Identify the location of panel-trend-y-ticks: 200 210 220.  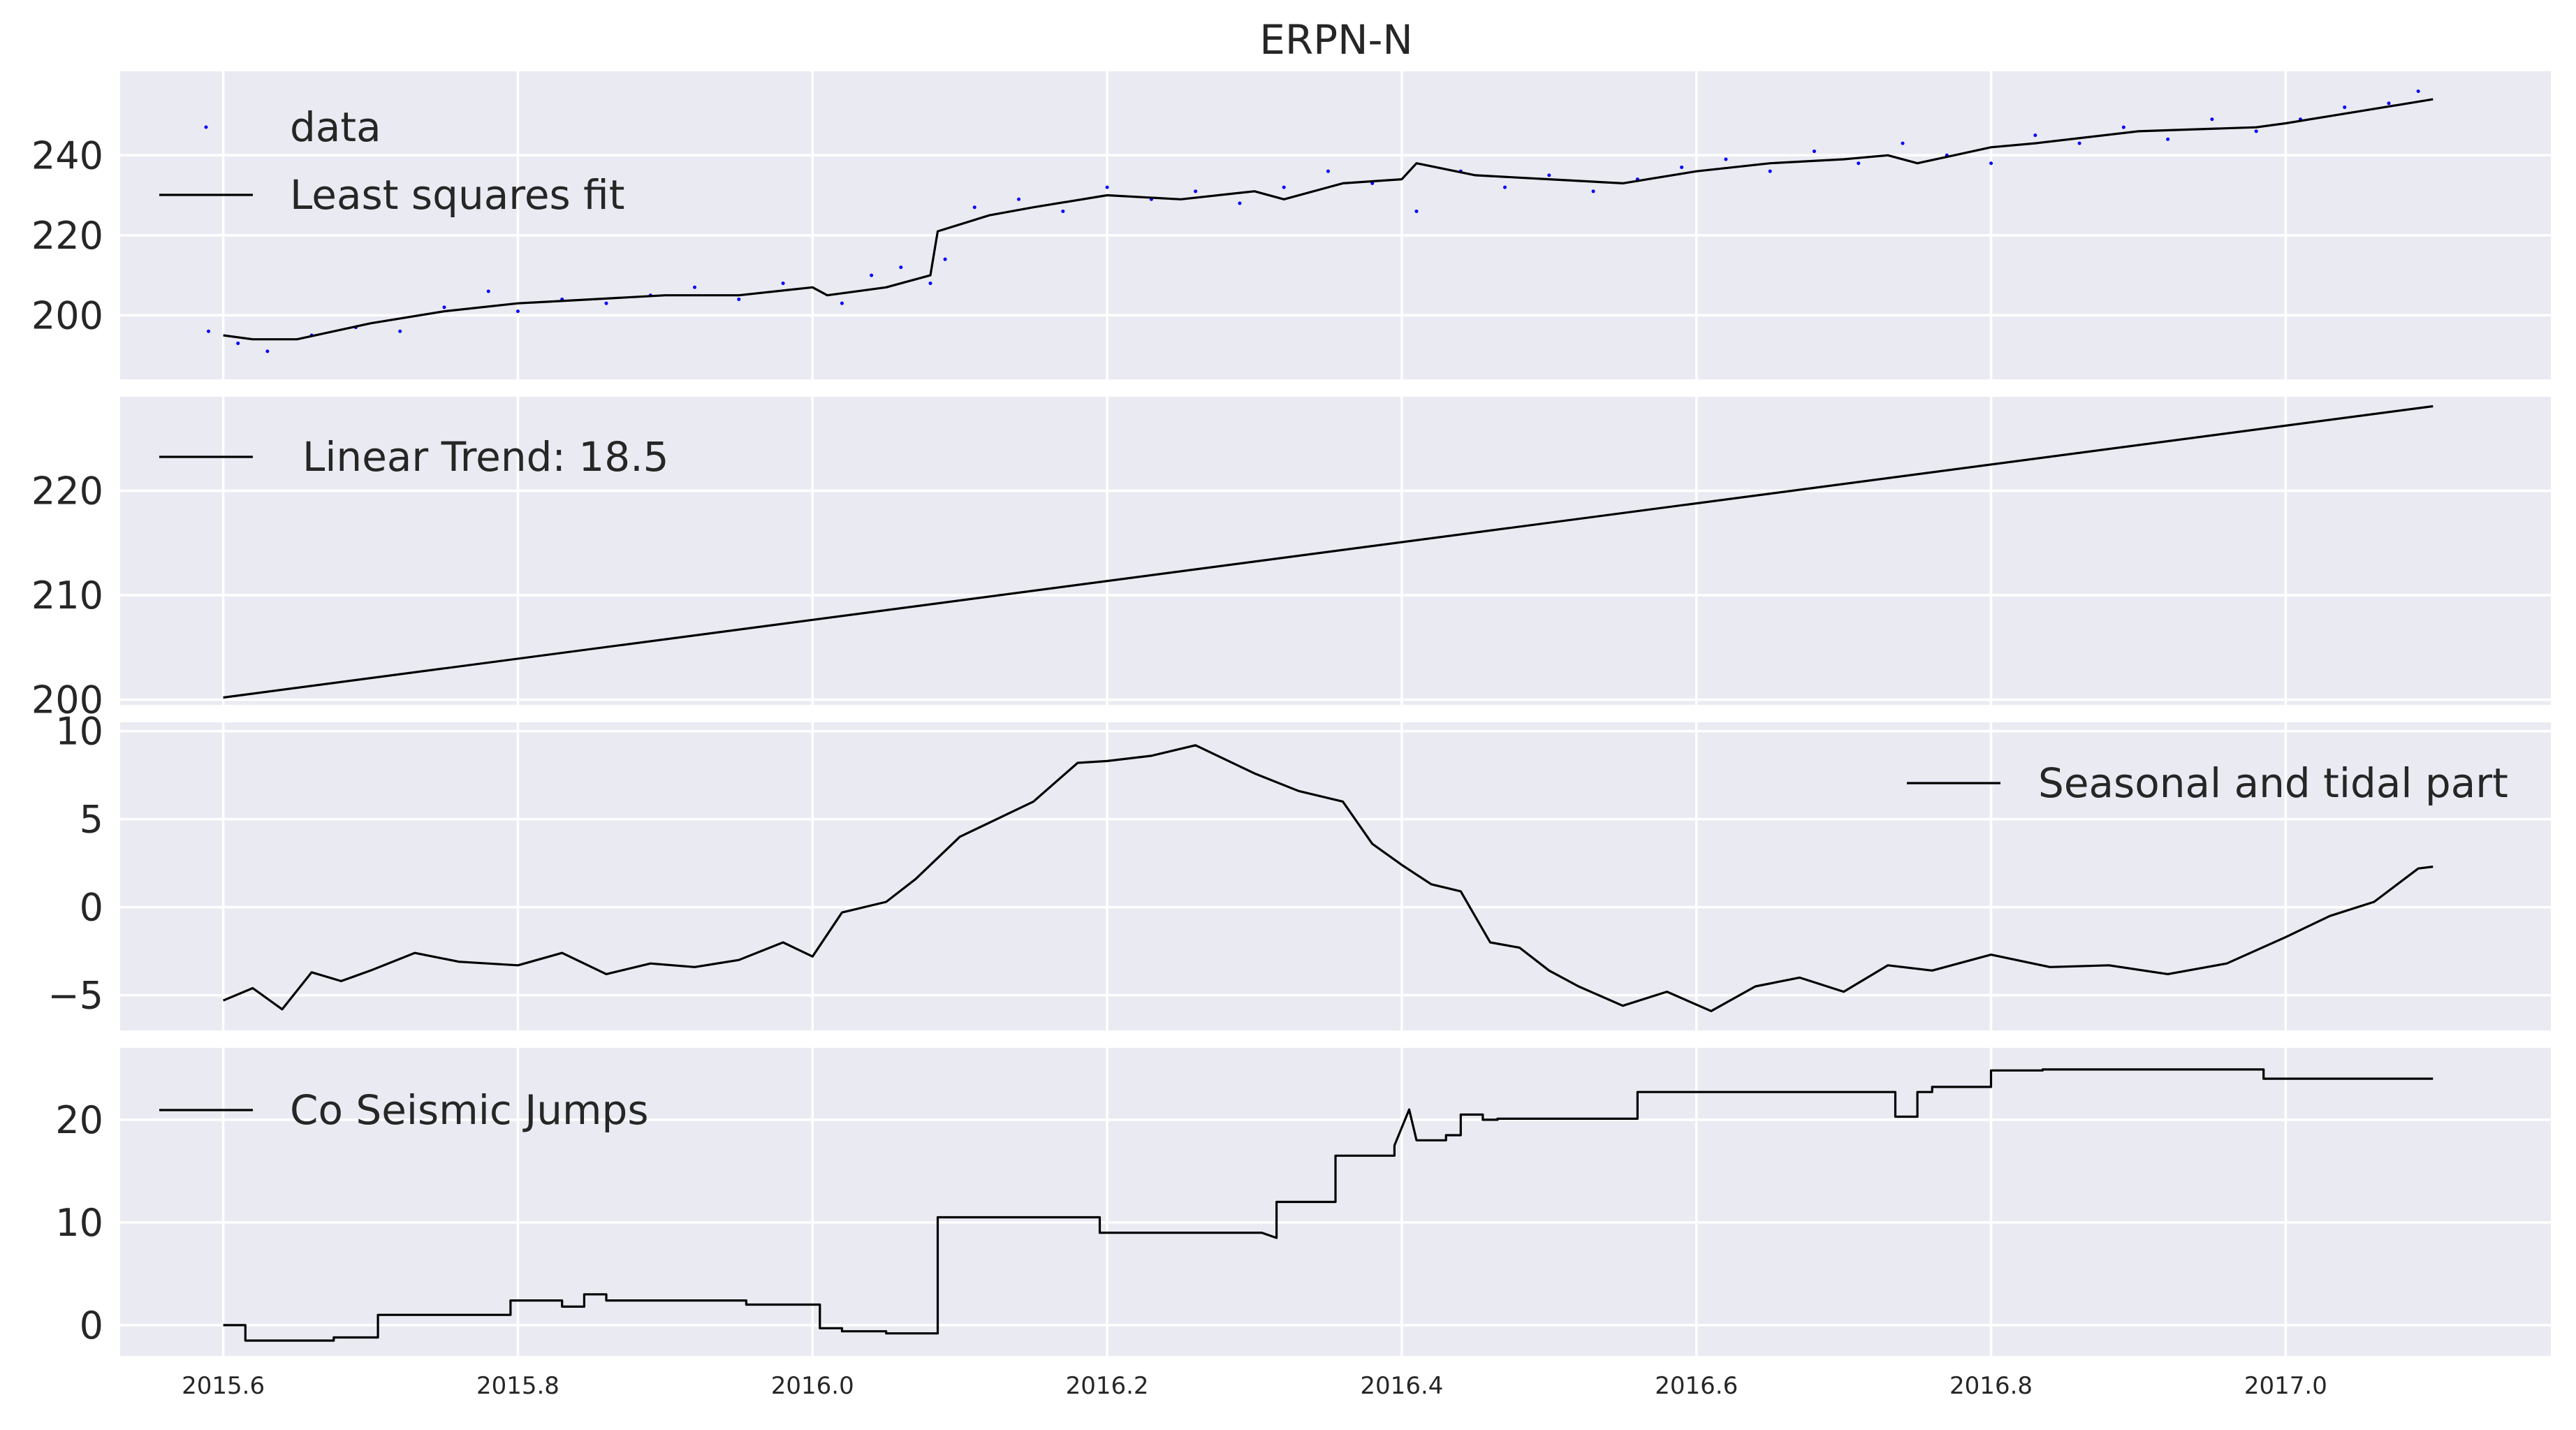
(67, 595).